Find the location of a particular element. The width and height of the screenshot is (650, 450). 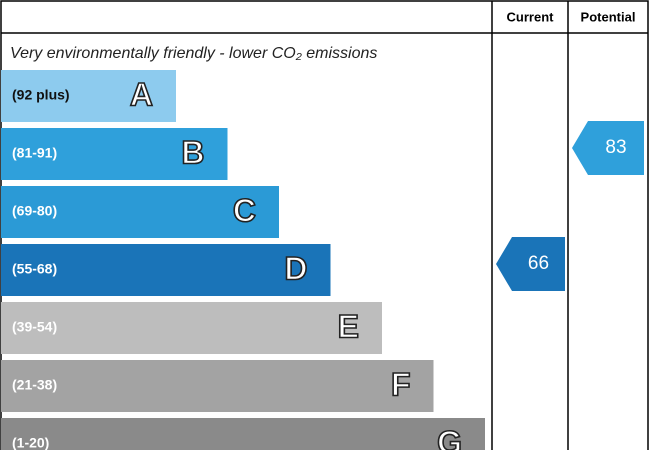

band-letter: D is located at coordinates (295, 268).